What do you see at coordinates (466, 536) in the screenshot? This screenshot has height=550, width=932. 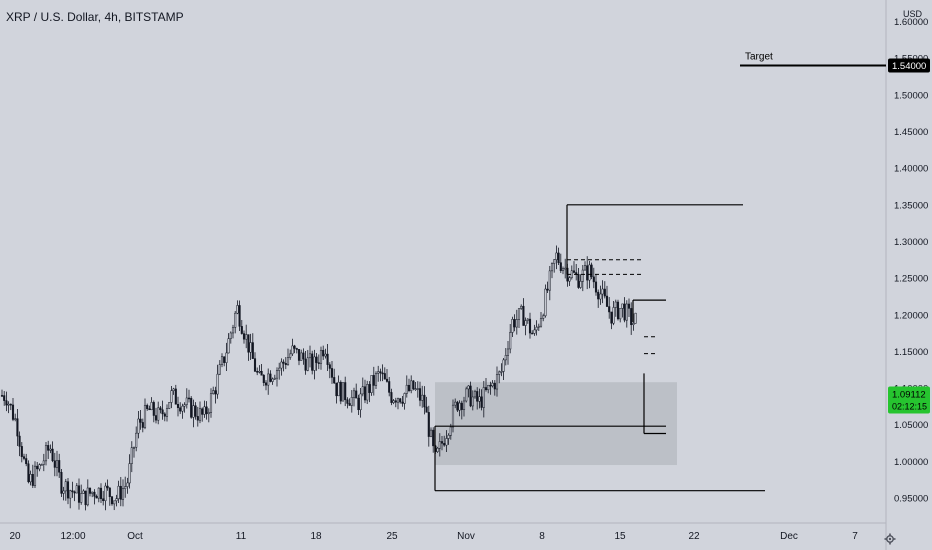 I see `x-tick-label: Nov` at bounding box center [466, 536].